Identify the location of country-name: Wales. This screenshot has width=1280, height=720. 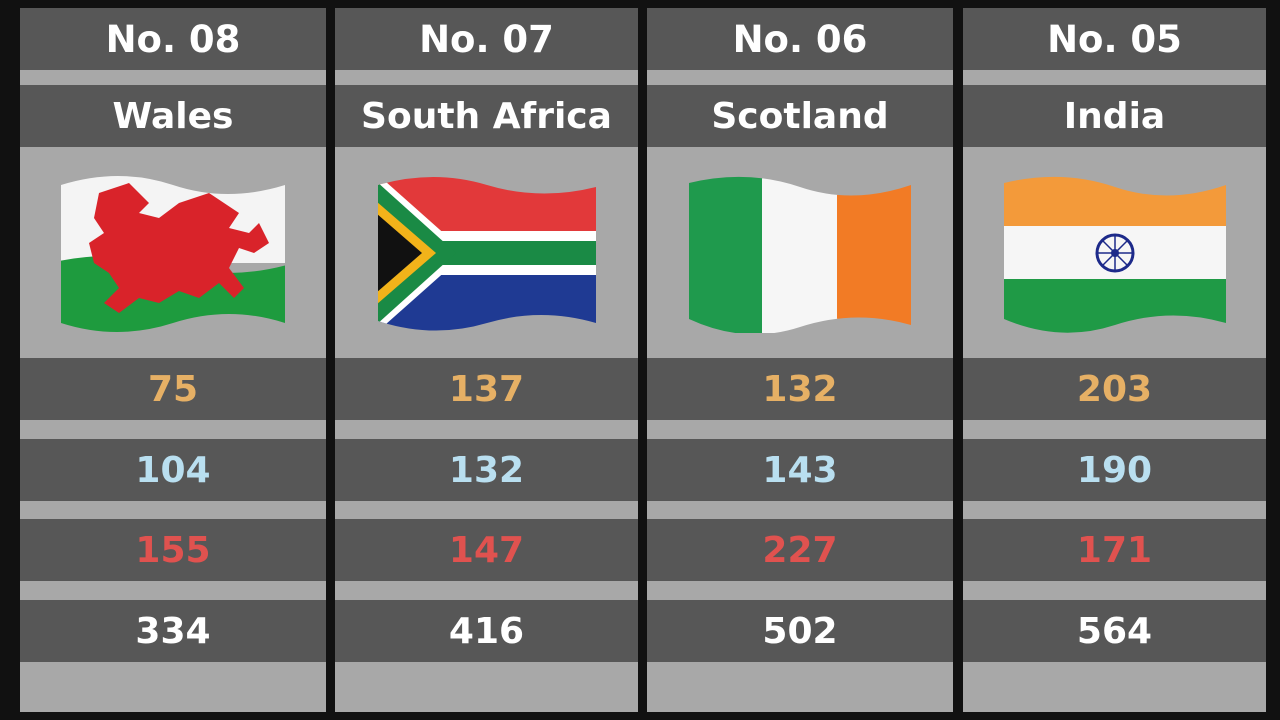
(173, 116).